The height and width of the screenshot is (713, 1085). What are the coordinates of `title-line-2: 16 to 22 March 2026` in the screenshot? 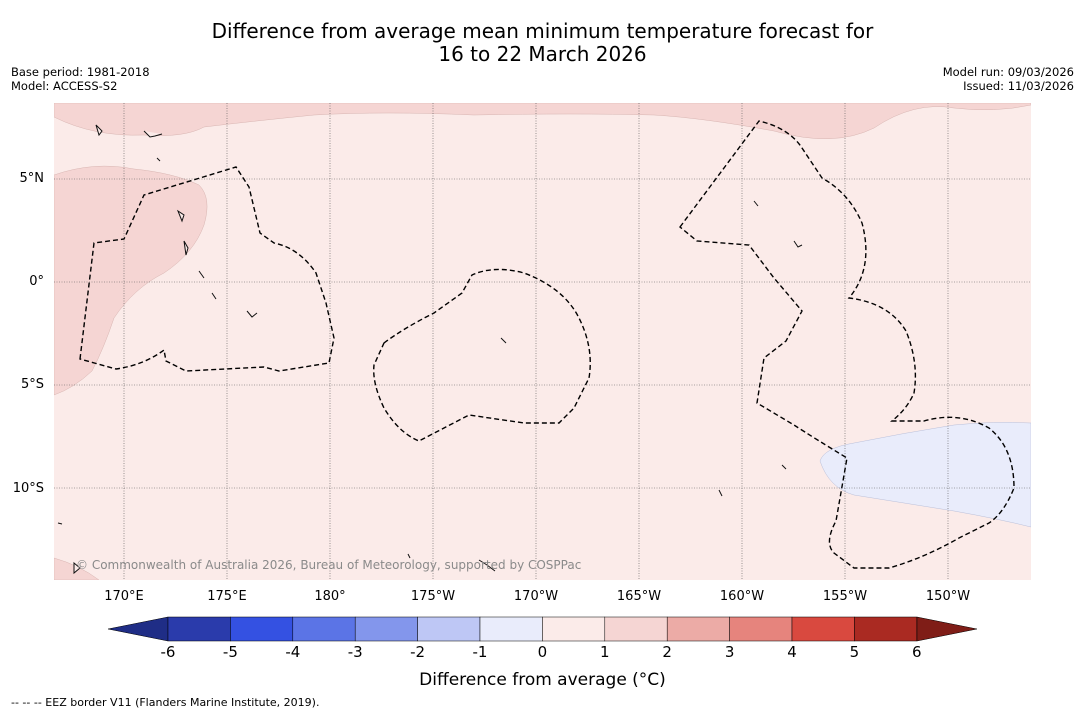 It's located at (542, 54).